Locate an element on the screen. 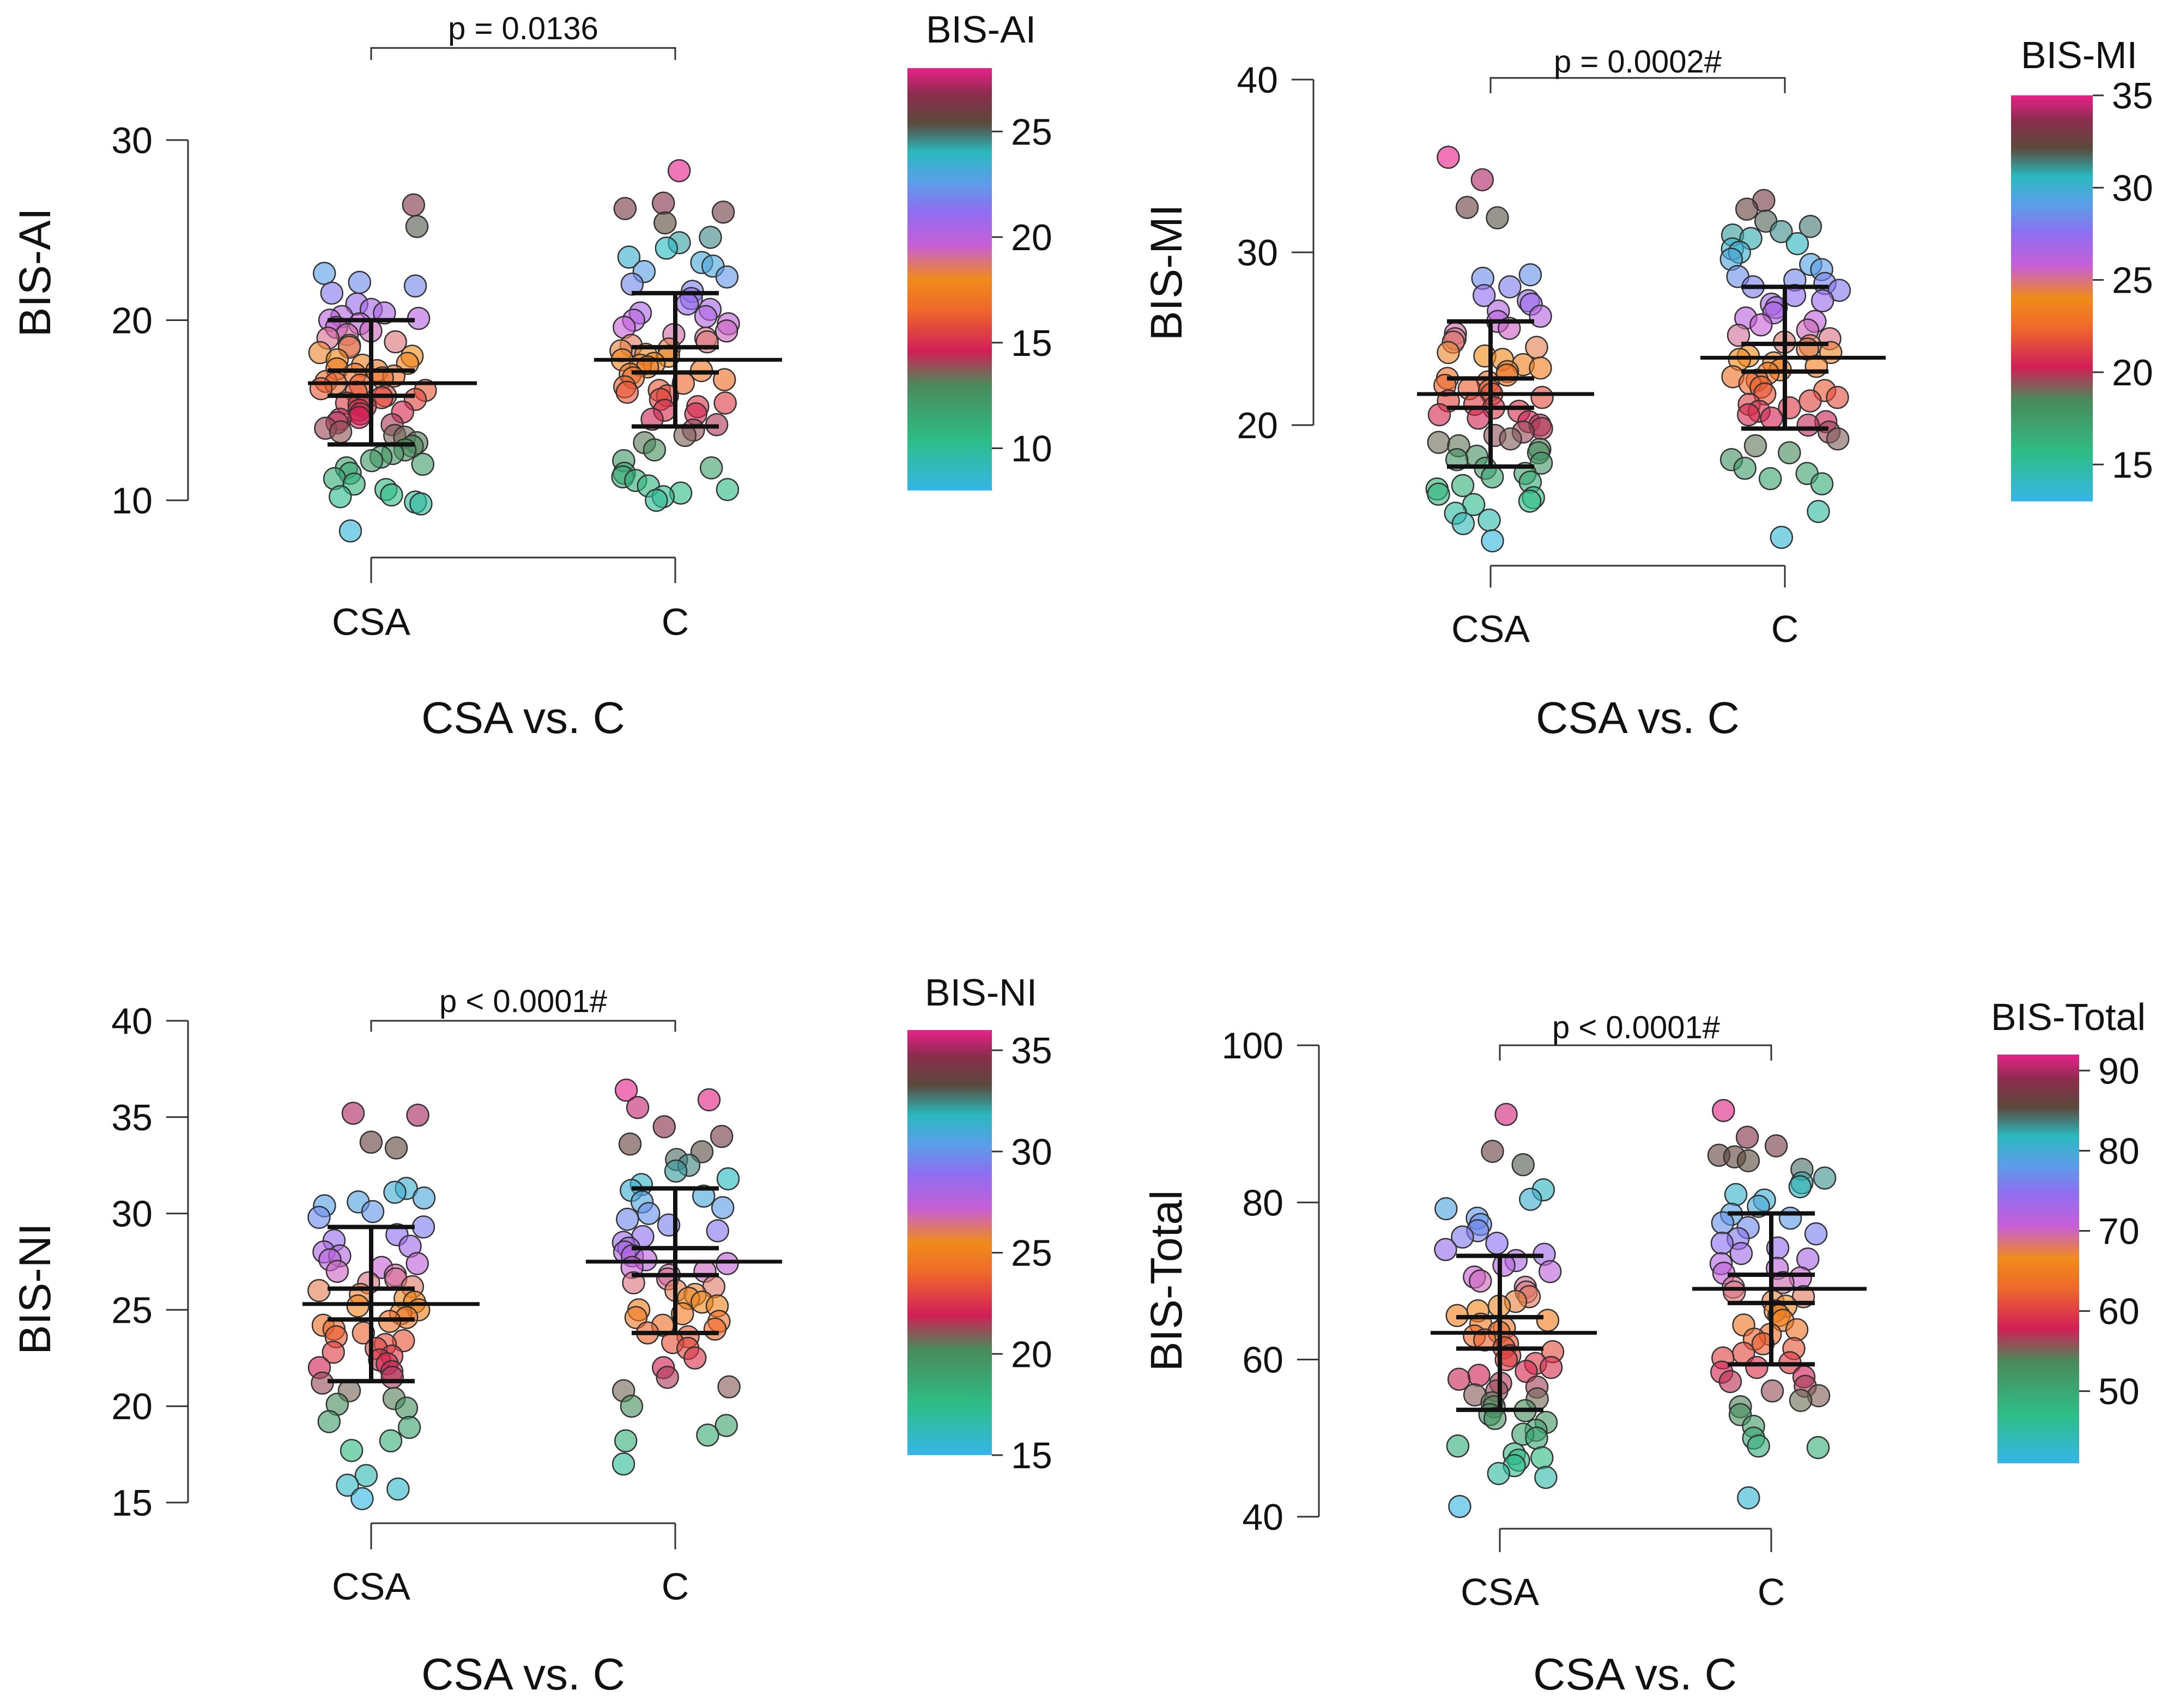 The image size is (2162, 1708). colorbar: BIS-AI 10 15 20 25 is located at coordinates (979, 249).